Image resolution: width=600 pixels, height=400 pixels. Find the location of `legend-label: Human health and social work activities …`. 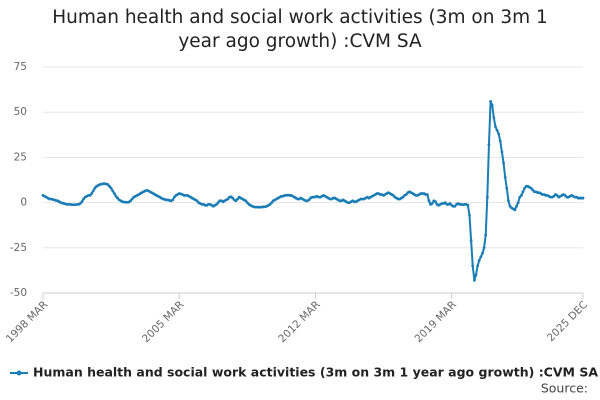

legend-label: Human health and social work activities … is located at coordinates (315, 372).